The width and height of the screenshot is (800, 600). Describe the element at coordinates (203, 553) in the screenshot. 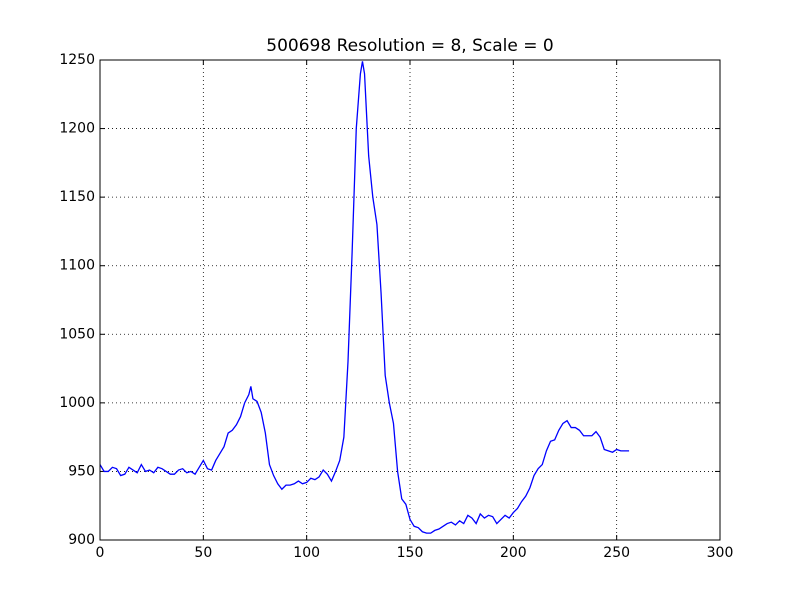

I see `x-tick-label: 50` at that location.